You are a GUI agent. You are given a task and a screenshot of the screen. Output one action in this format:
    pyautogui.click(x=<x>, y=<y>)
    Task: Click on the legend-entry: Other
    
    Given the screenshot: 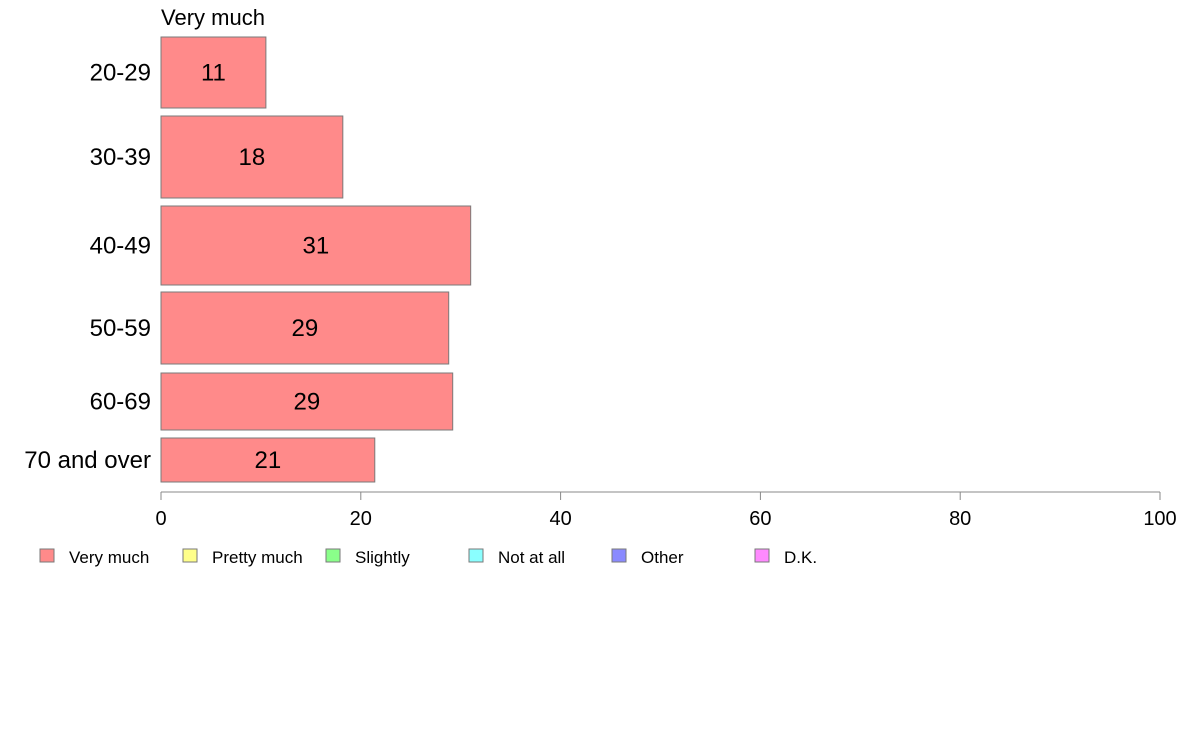 What is the action you would take?
    pyautogui.click(x=662, y=557)
    